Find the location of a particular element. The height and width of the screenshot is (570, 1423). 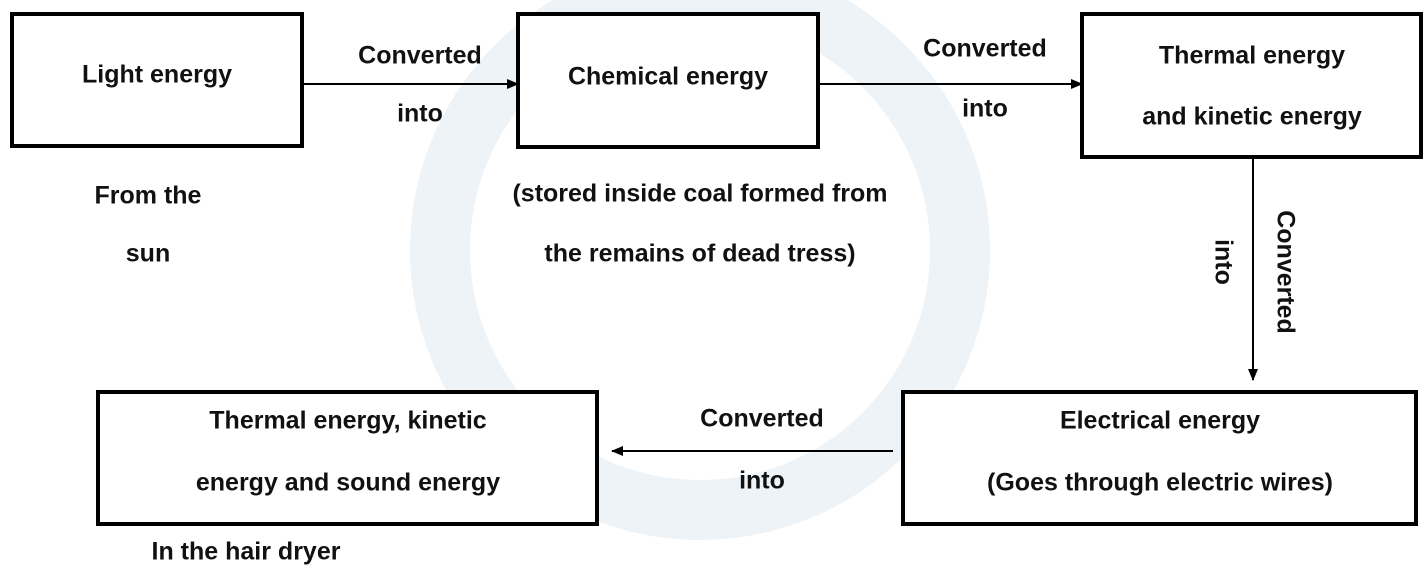

node-label: Thermal energy, kinetic is located at coordinates (348, 421).